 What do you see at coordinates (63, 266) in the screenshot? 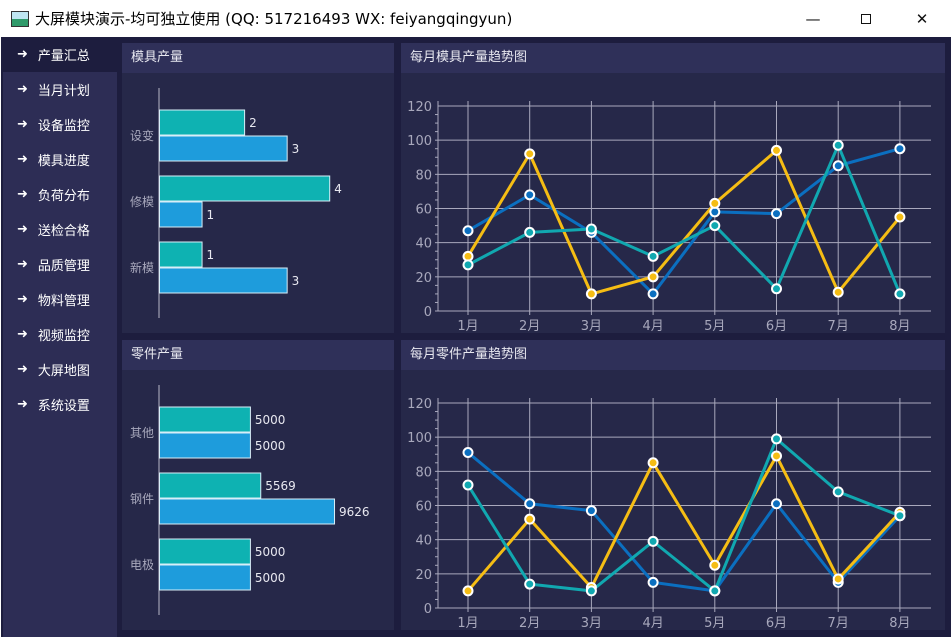
I see `sidebar-item-label: 品质管理` at bounding box center [63, 266].